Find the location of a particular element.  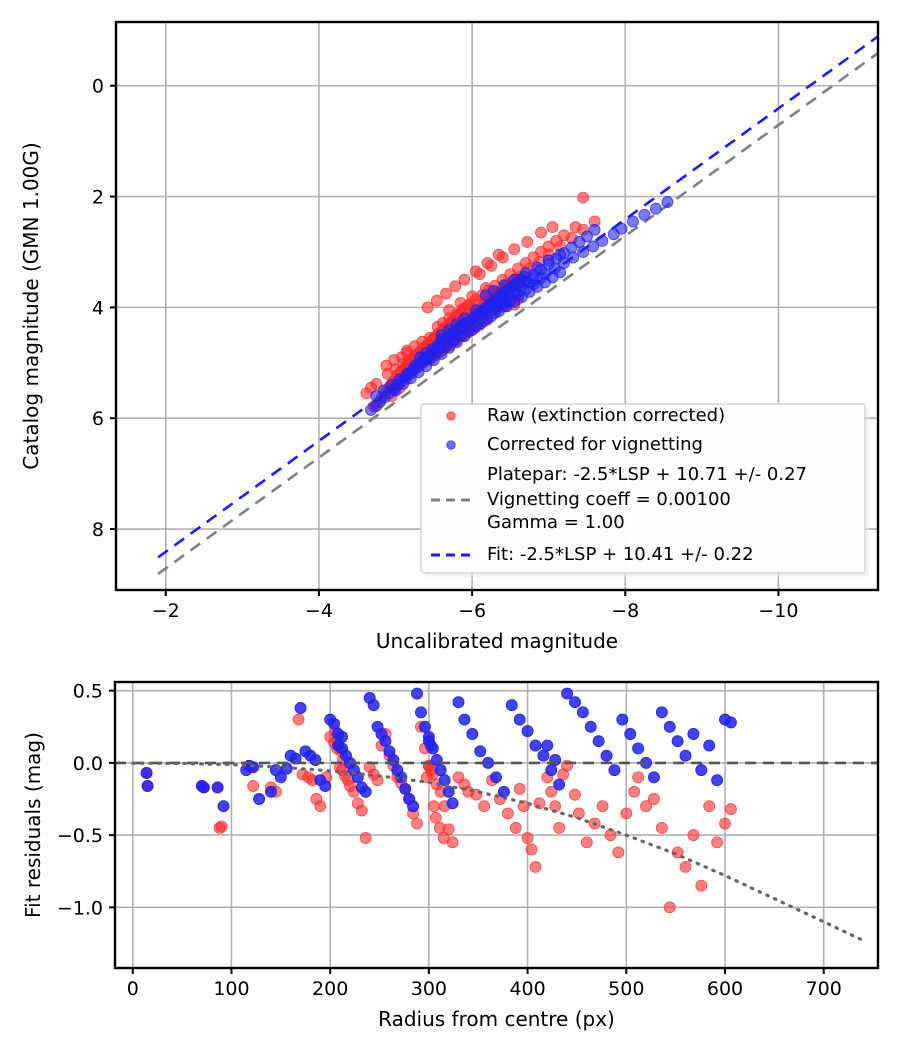

legend-label: Fit: -2.5*LSP + 10.41 +/- 0.22 is located at coordinates (620, 554).